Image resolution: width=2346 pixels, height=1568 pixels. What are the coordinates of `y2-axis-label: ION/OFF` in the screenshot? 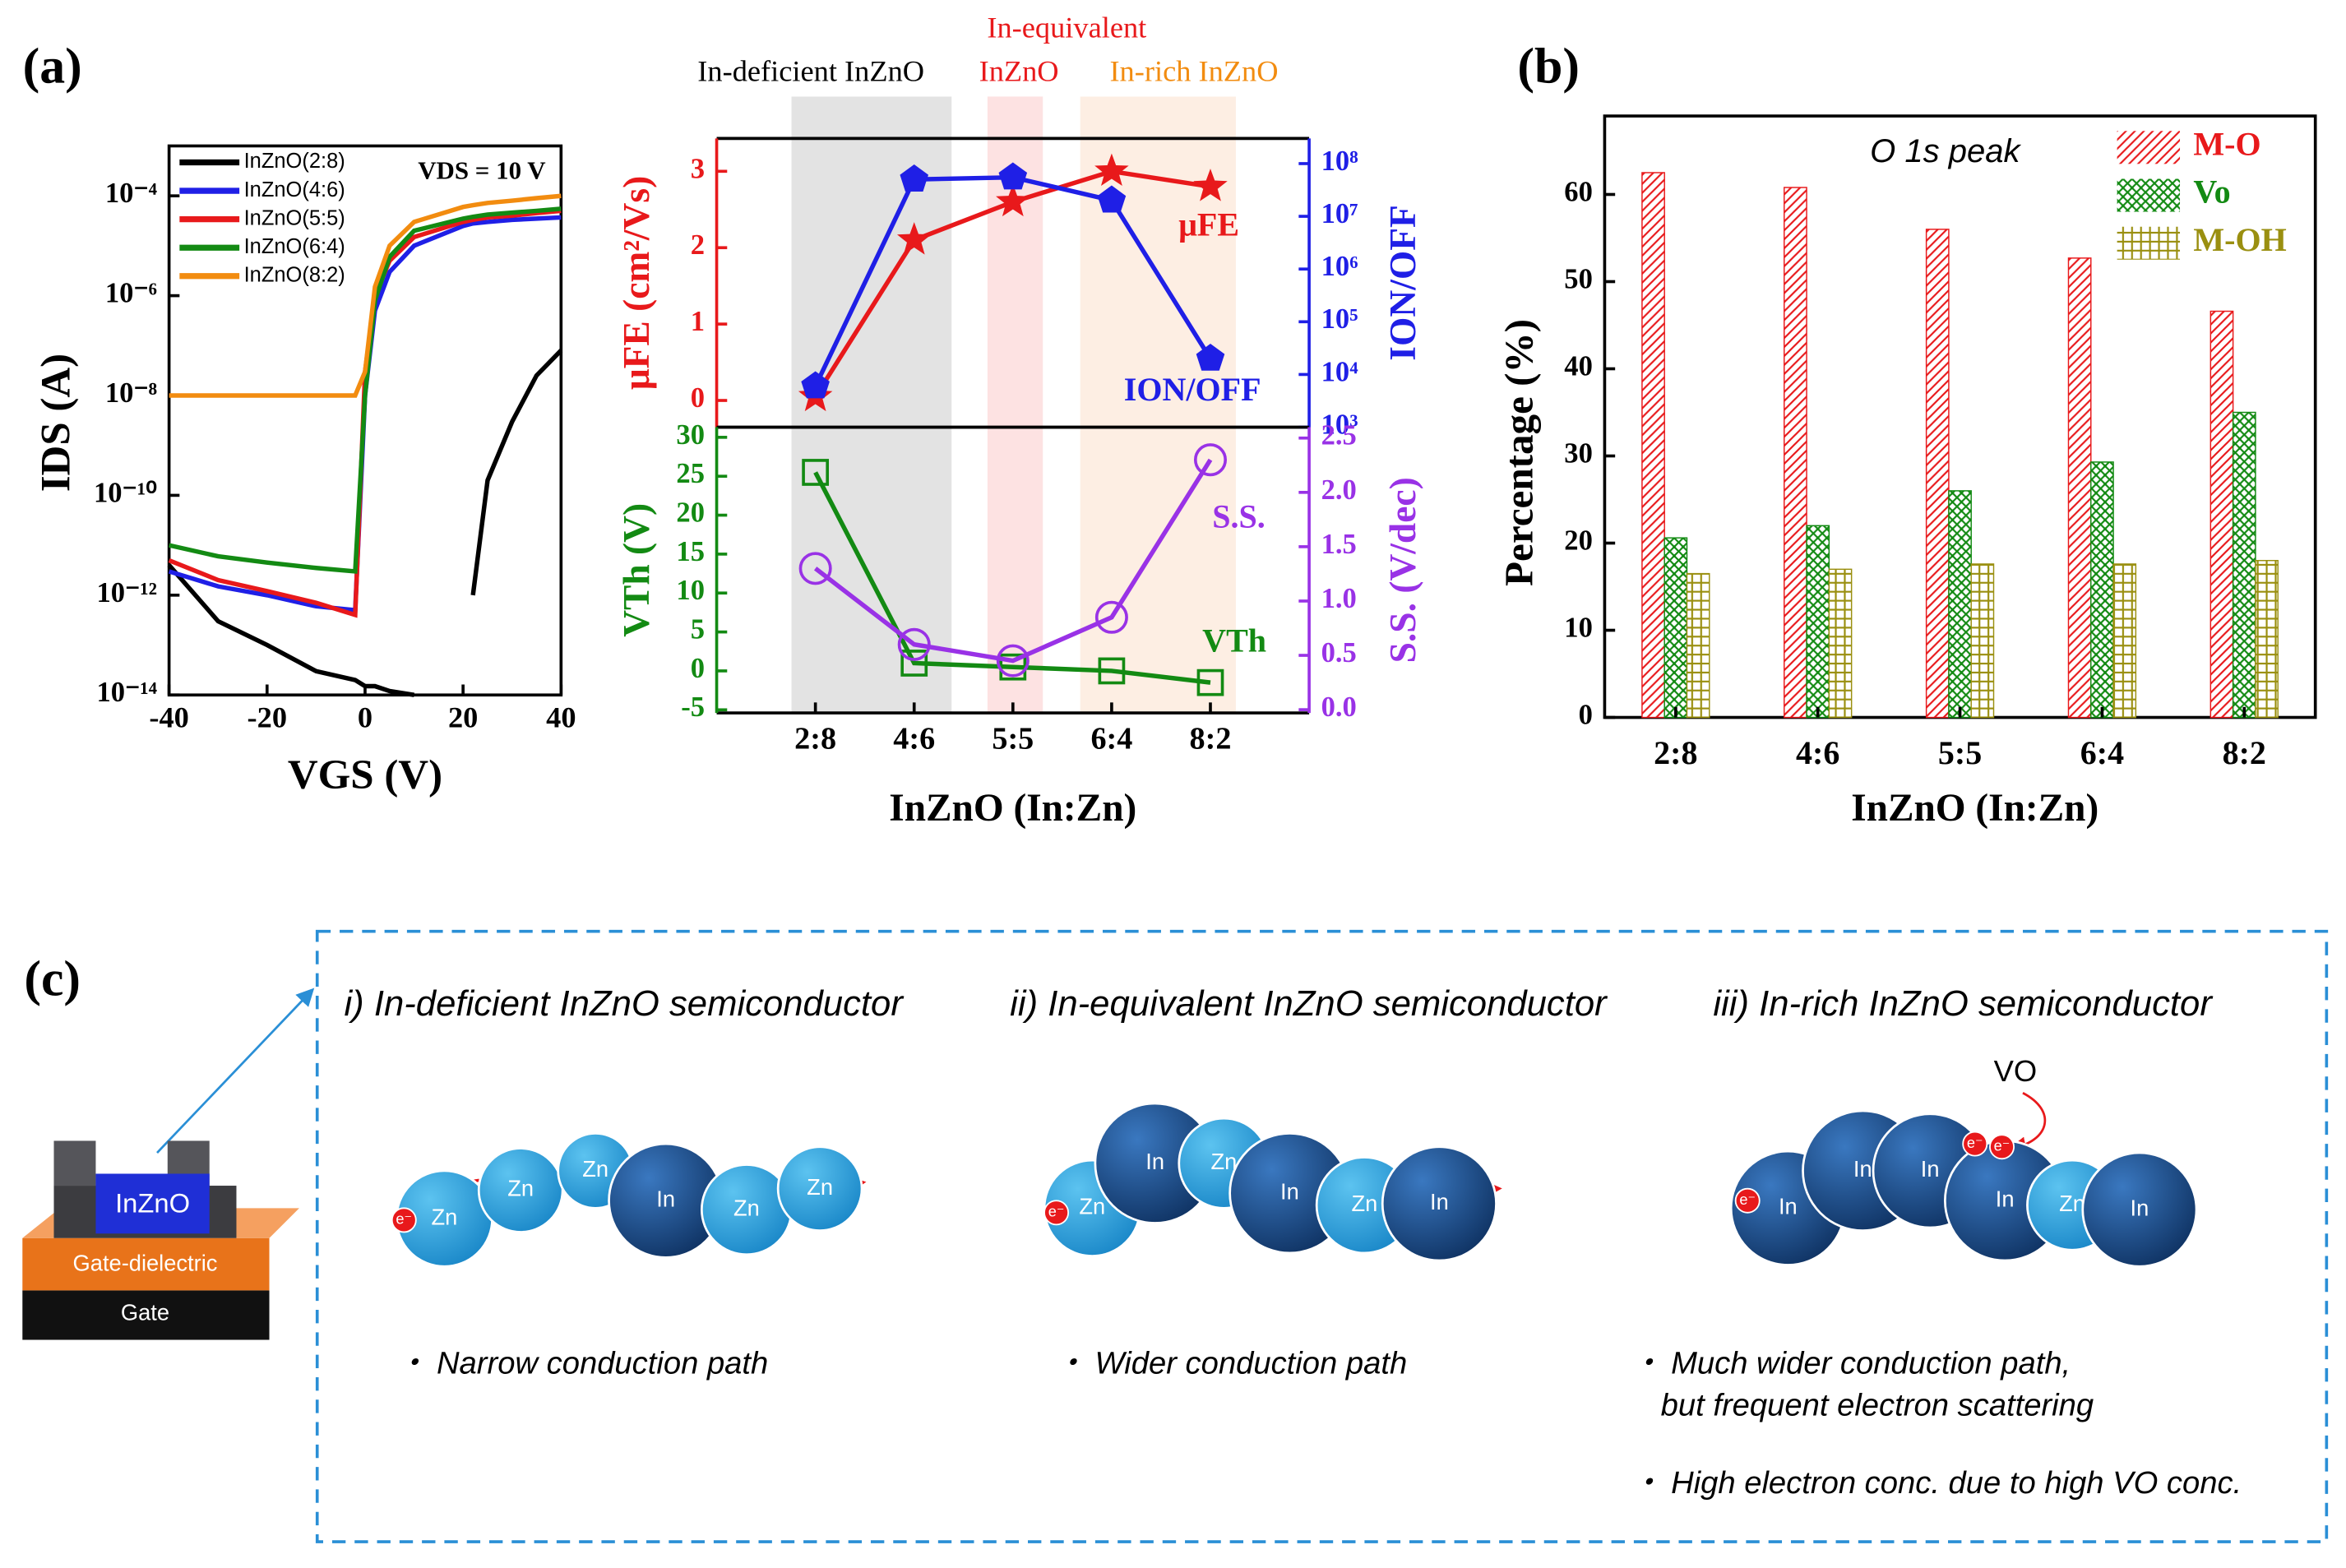 It's located at (1402, 282).